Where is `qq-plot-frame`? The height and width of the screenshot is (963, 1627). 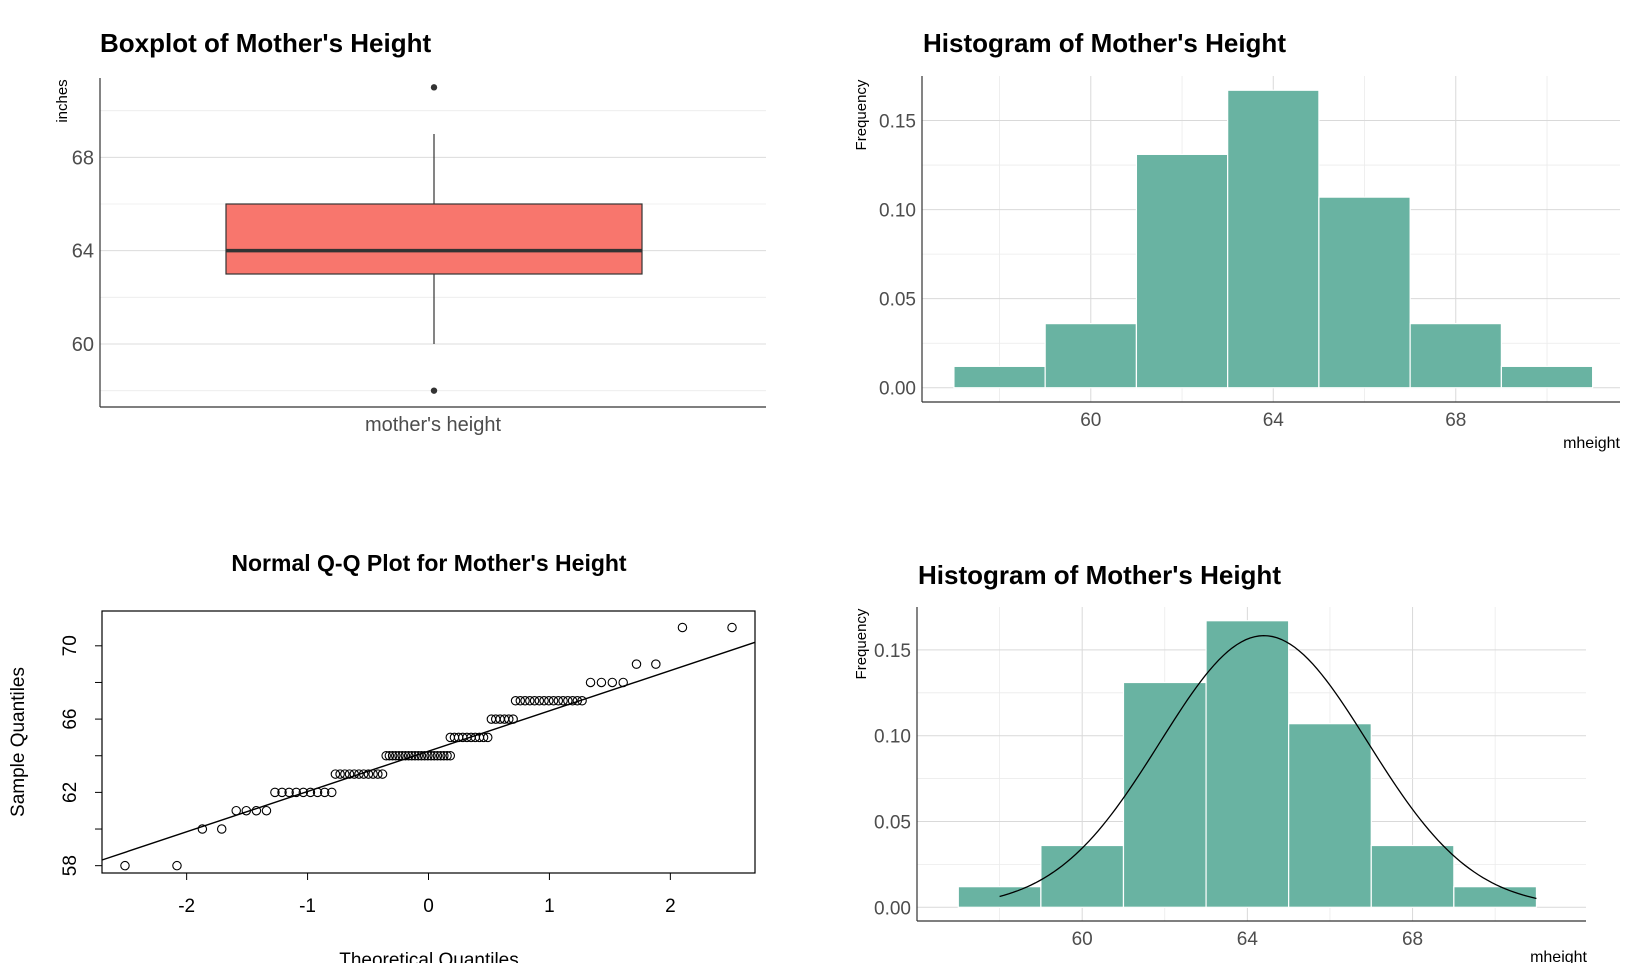 qq-plot-frame is located at coordinates (428, 742).